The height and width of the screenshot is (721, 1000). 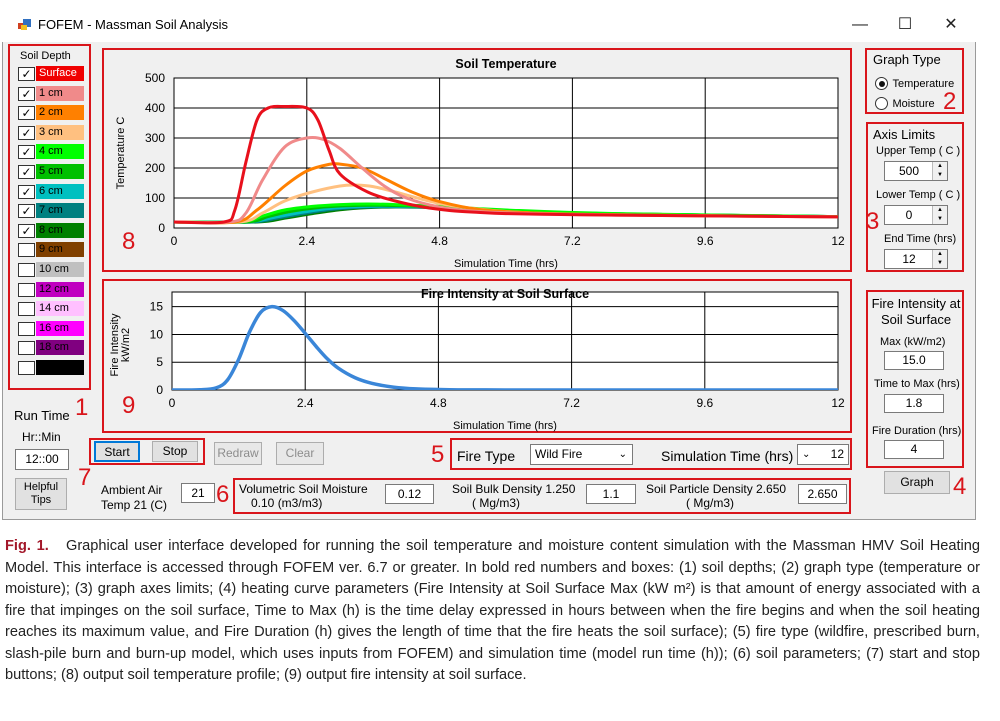 What do you see at coordinates (134, 505) in the screenshot?
I see `ambient-air-label-line2: Temp 21 (C)` at bounding box center [134, 505].